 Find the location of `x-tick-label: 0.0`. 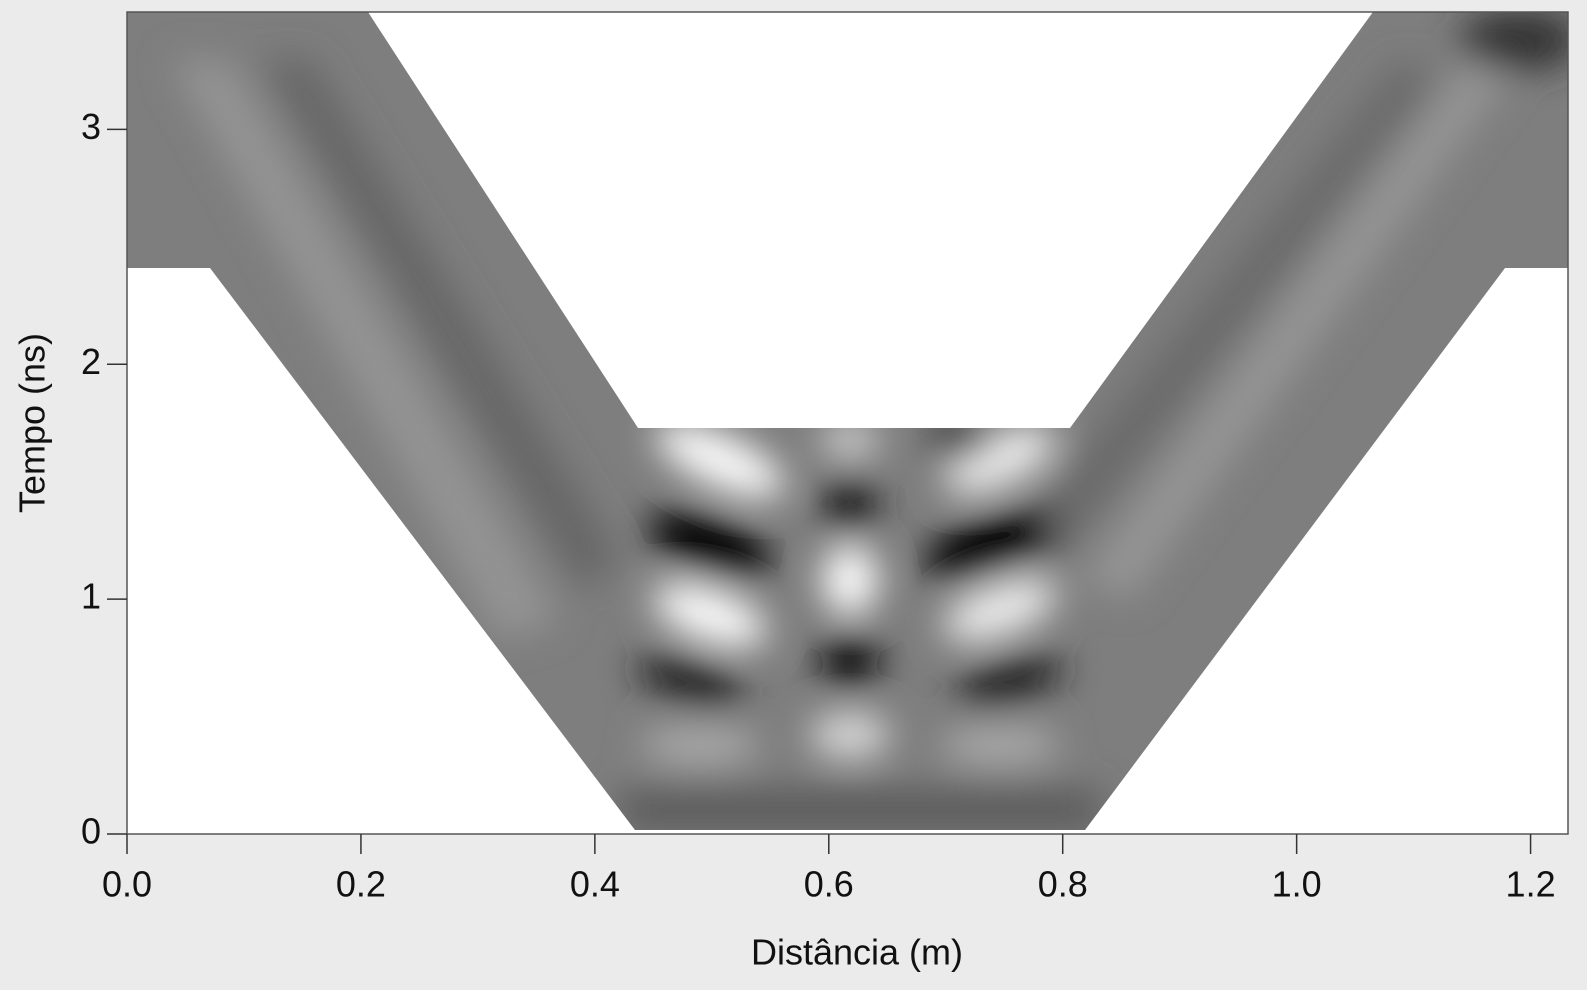

x-tick-label: 0.0 is located at coordinates (127, 884).